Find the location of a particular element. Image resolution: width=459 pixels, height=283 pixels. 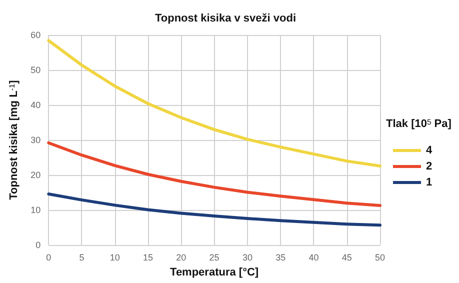

x-tick-label: 10 is located at coordinates (115, 257).